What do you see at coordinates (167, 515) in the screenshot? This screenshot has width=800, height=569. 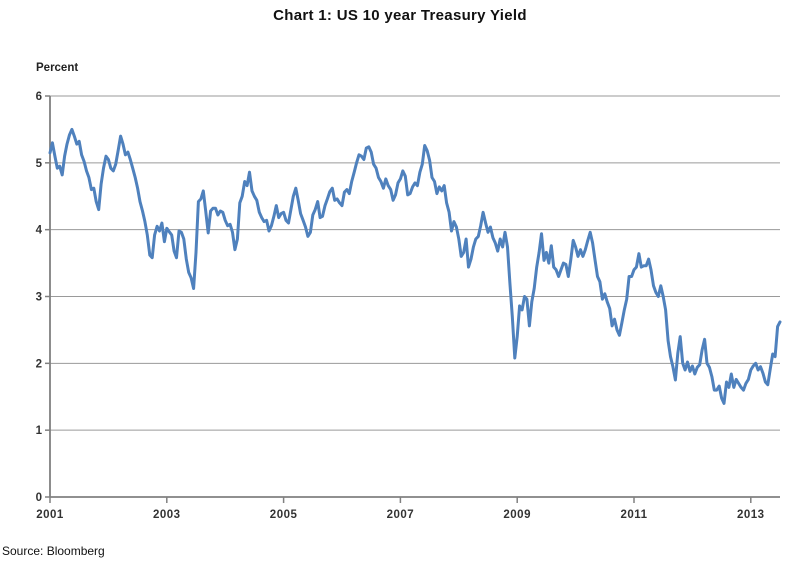 I see `x-tick-label-2003: 2003` at bounding box center [167, 515].